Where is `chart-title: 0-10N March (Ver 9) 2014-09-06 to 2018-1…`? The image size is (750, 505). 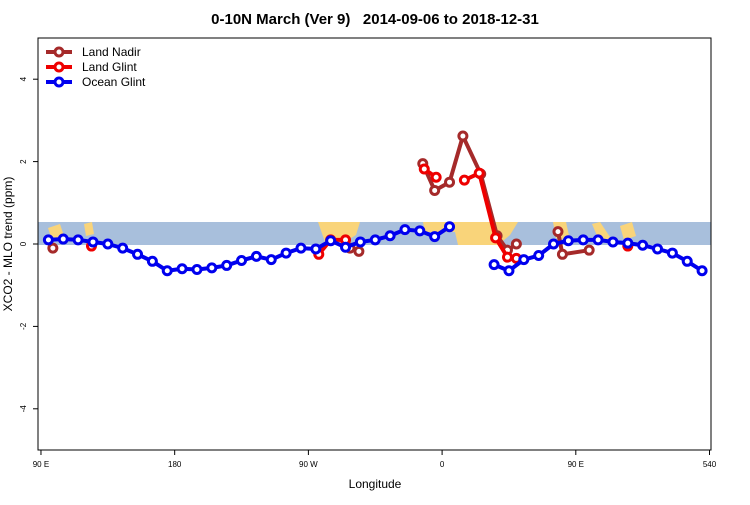
chart-title: 0-10N March (Ver 9) 2014-09-06 to 2018-1… is located at coordinates (375, 19).